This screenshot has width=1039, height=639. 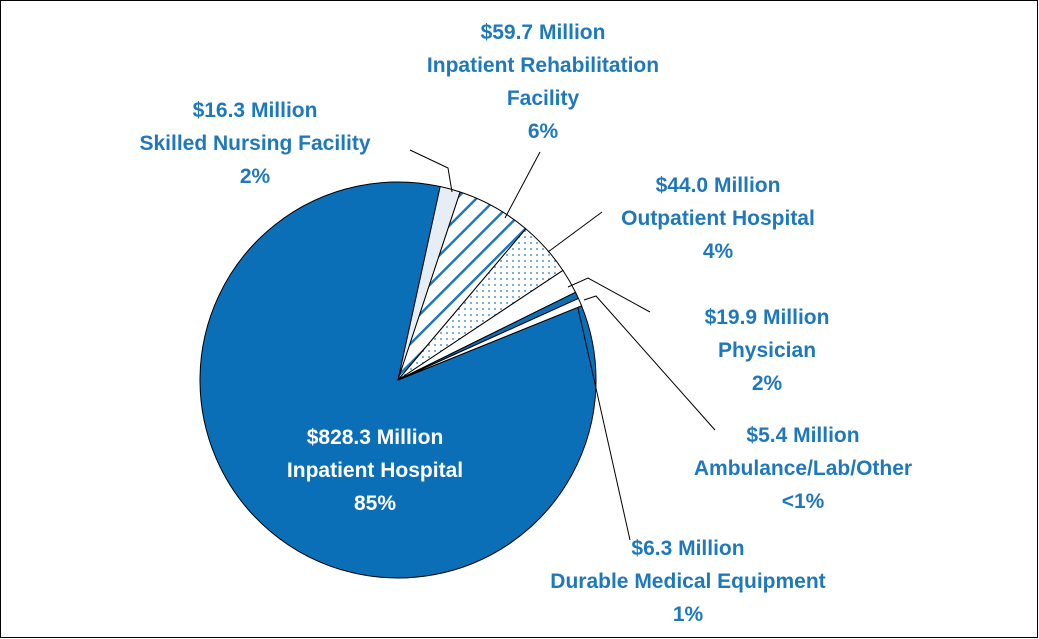 What do you see at coordinates (803, 435) in the screenshot?
I see `value-label: $5.4 Million` at bounding box center [803, 435].